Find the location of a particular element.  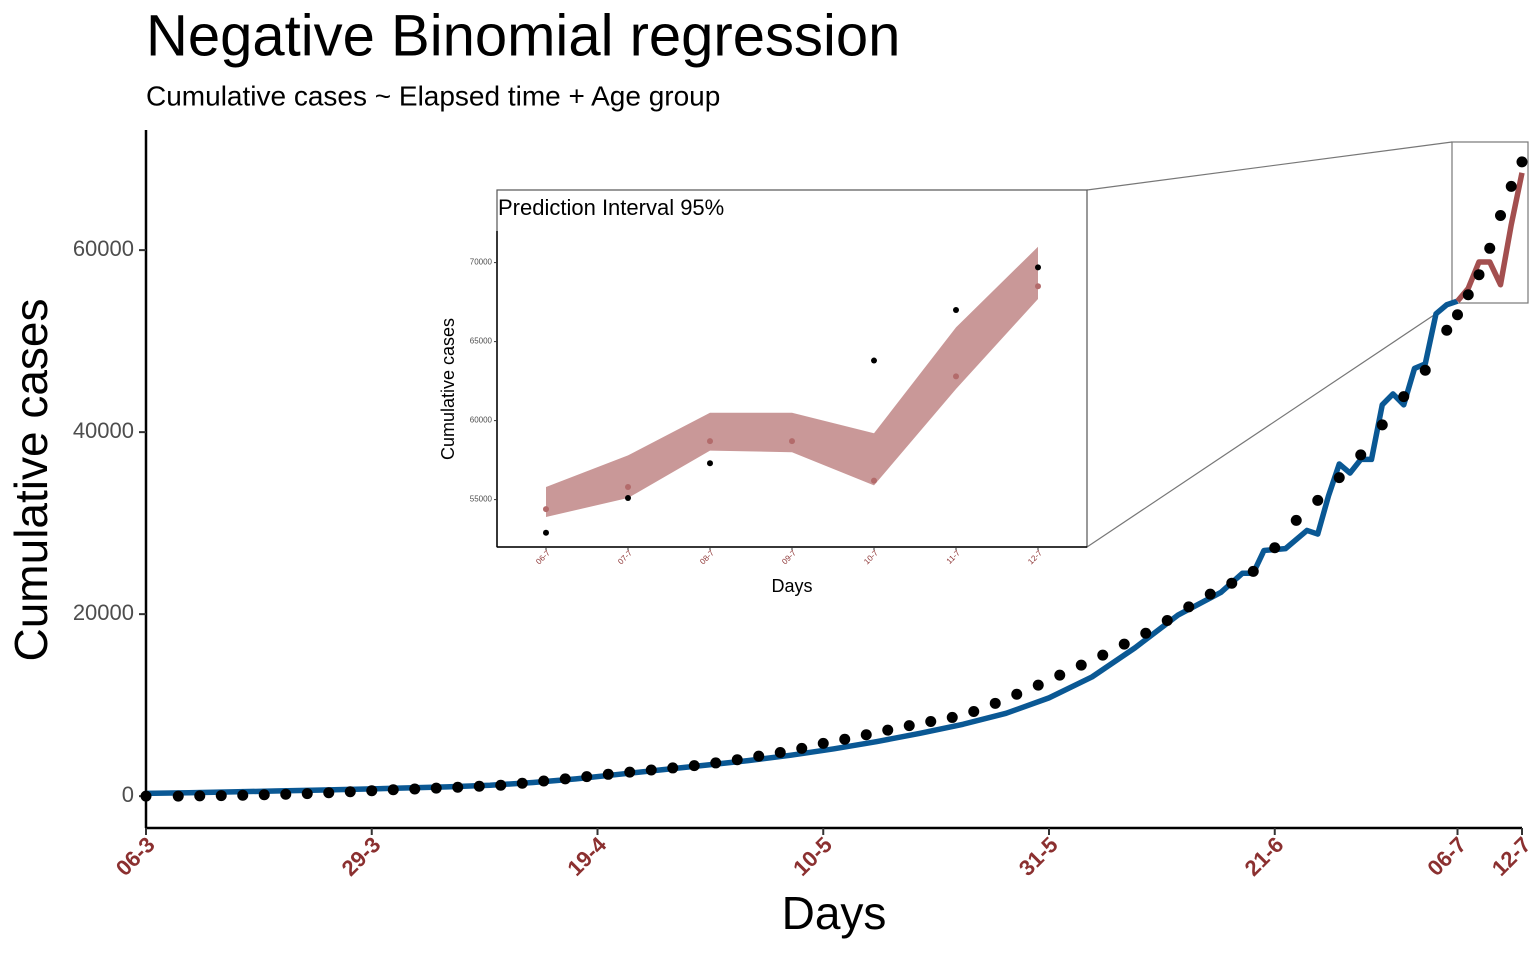

y-tick-label: 20000 is located at coordinates (103, 612).